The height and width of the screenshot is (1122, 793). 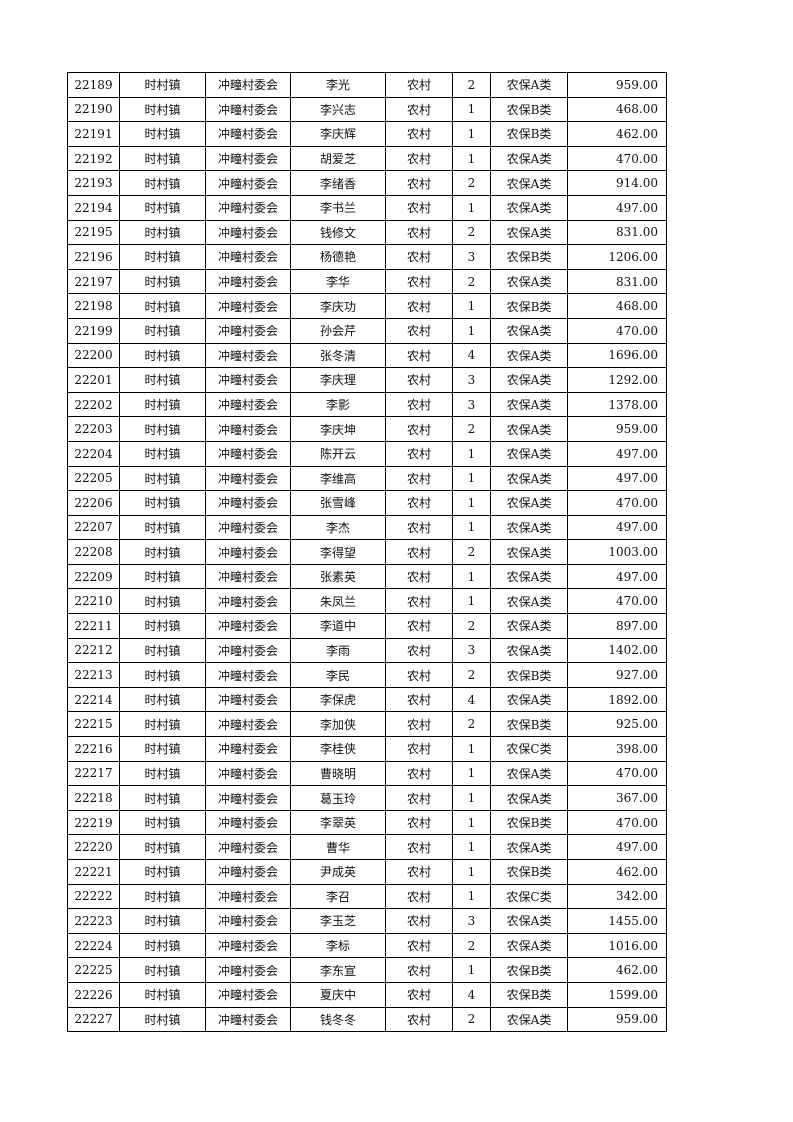 What do you see at coordinates (617, 994) in the screenshot?
I see `amount-cell: 1599.00` at bounding box center [617, 994].